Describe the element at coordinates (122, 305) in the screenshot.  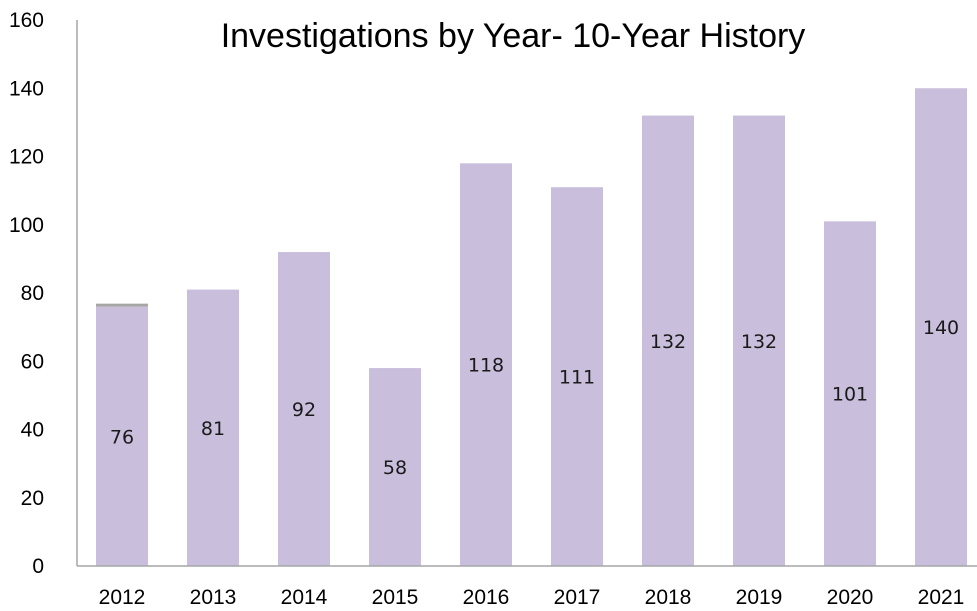
I see `bar-cap` at that location.